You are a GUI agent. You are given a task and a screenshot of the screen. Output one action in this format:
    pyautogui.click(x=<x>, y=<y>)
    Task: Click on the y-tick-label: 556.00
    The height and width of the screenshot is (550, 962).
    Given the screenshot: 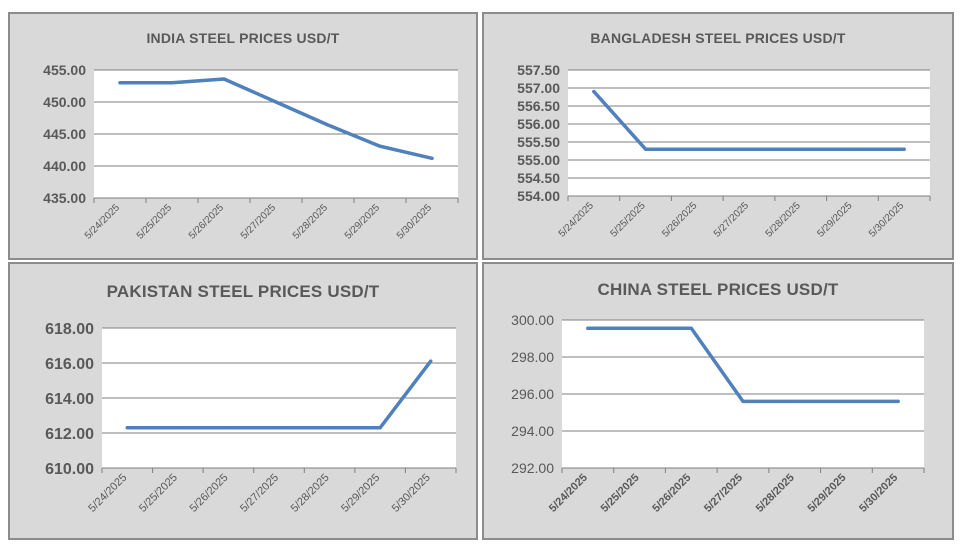 What is the action you would take?
    pyautogui.click(x=538, y=124)
    